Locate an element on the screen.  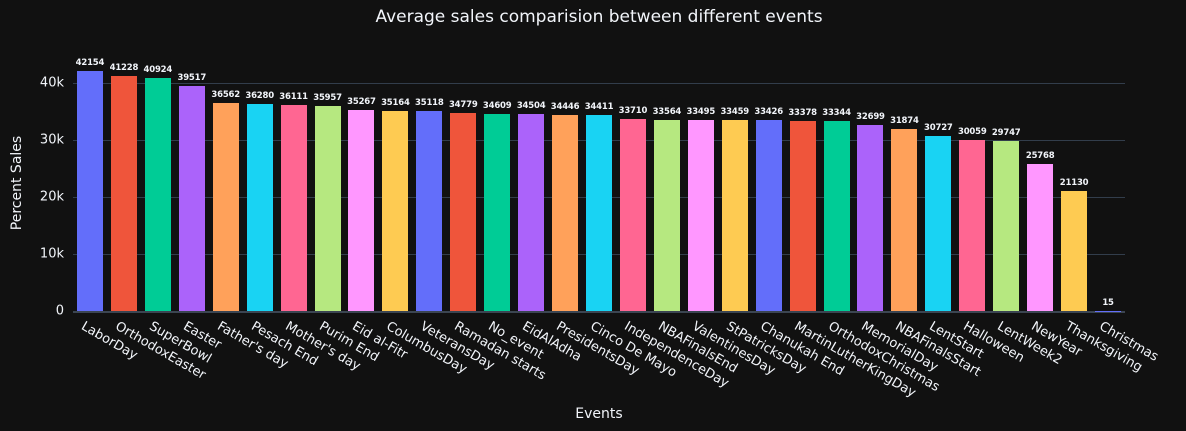
bar-value-label: 41228 is located at coordinates (124, 67).